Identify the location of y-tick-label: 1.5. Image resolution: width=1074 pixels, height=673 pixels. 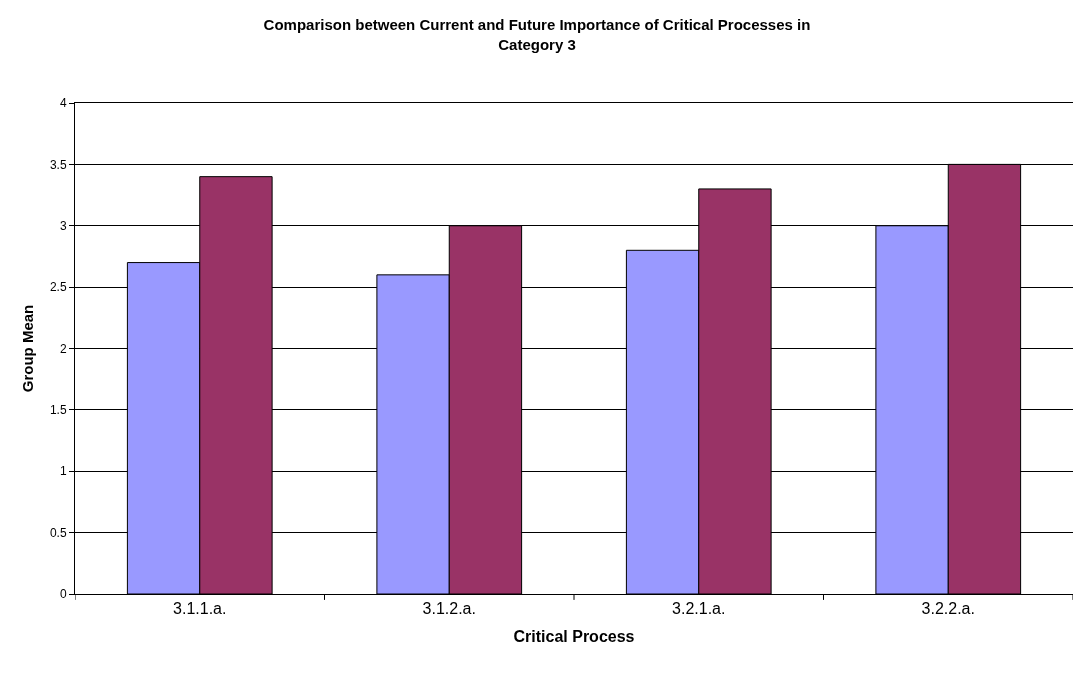
(58, 410).